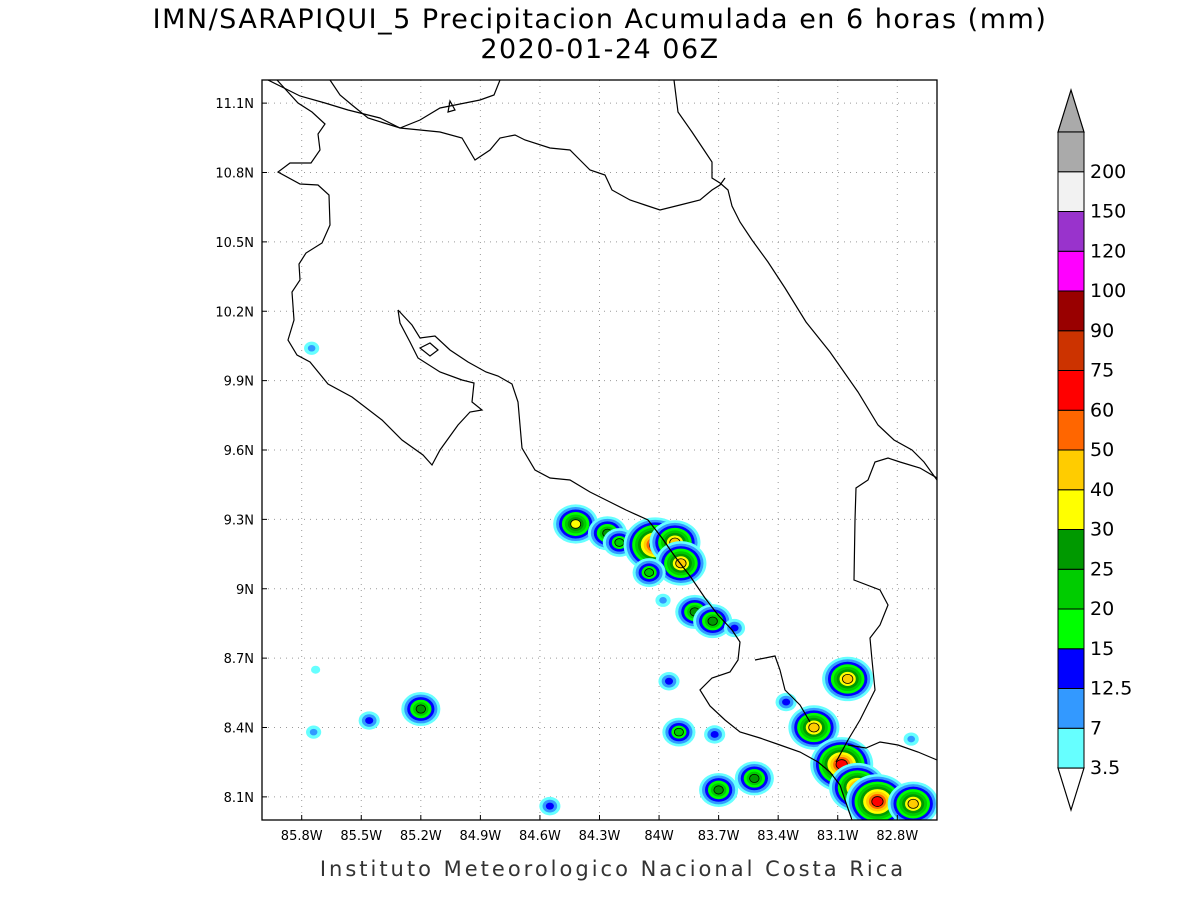  Describe the element at coordinates (659, 836) in the screenshot. I see `lon-tick-label: 84W` at that location.